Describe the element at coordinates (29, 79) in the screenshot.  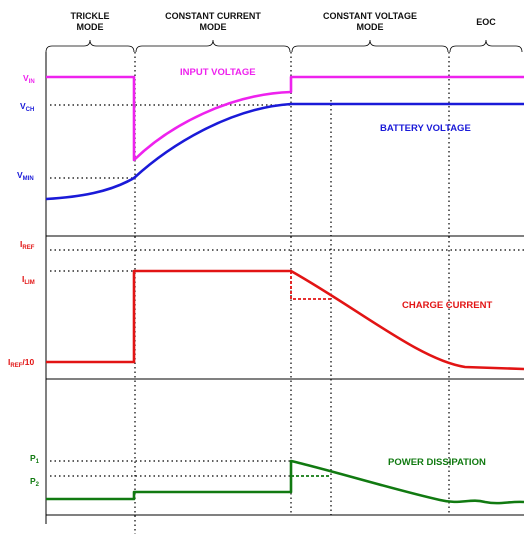
I see `label-vin: VIN` at that location.